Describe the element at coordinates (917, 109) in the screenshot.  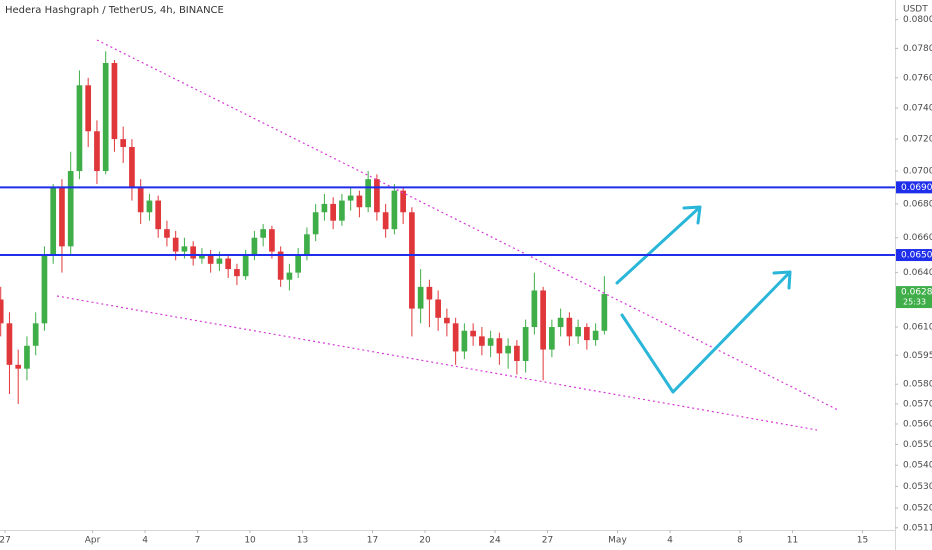
I see `y-tick-label: 0.0740` at that location.